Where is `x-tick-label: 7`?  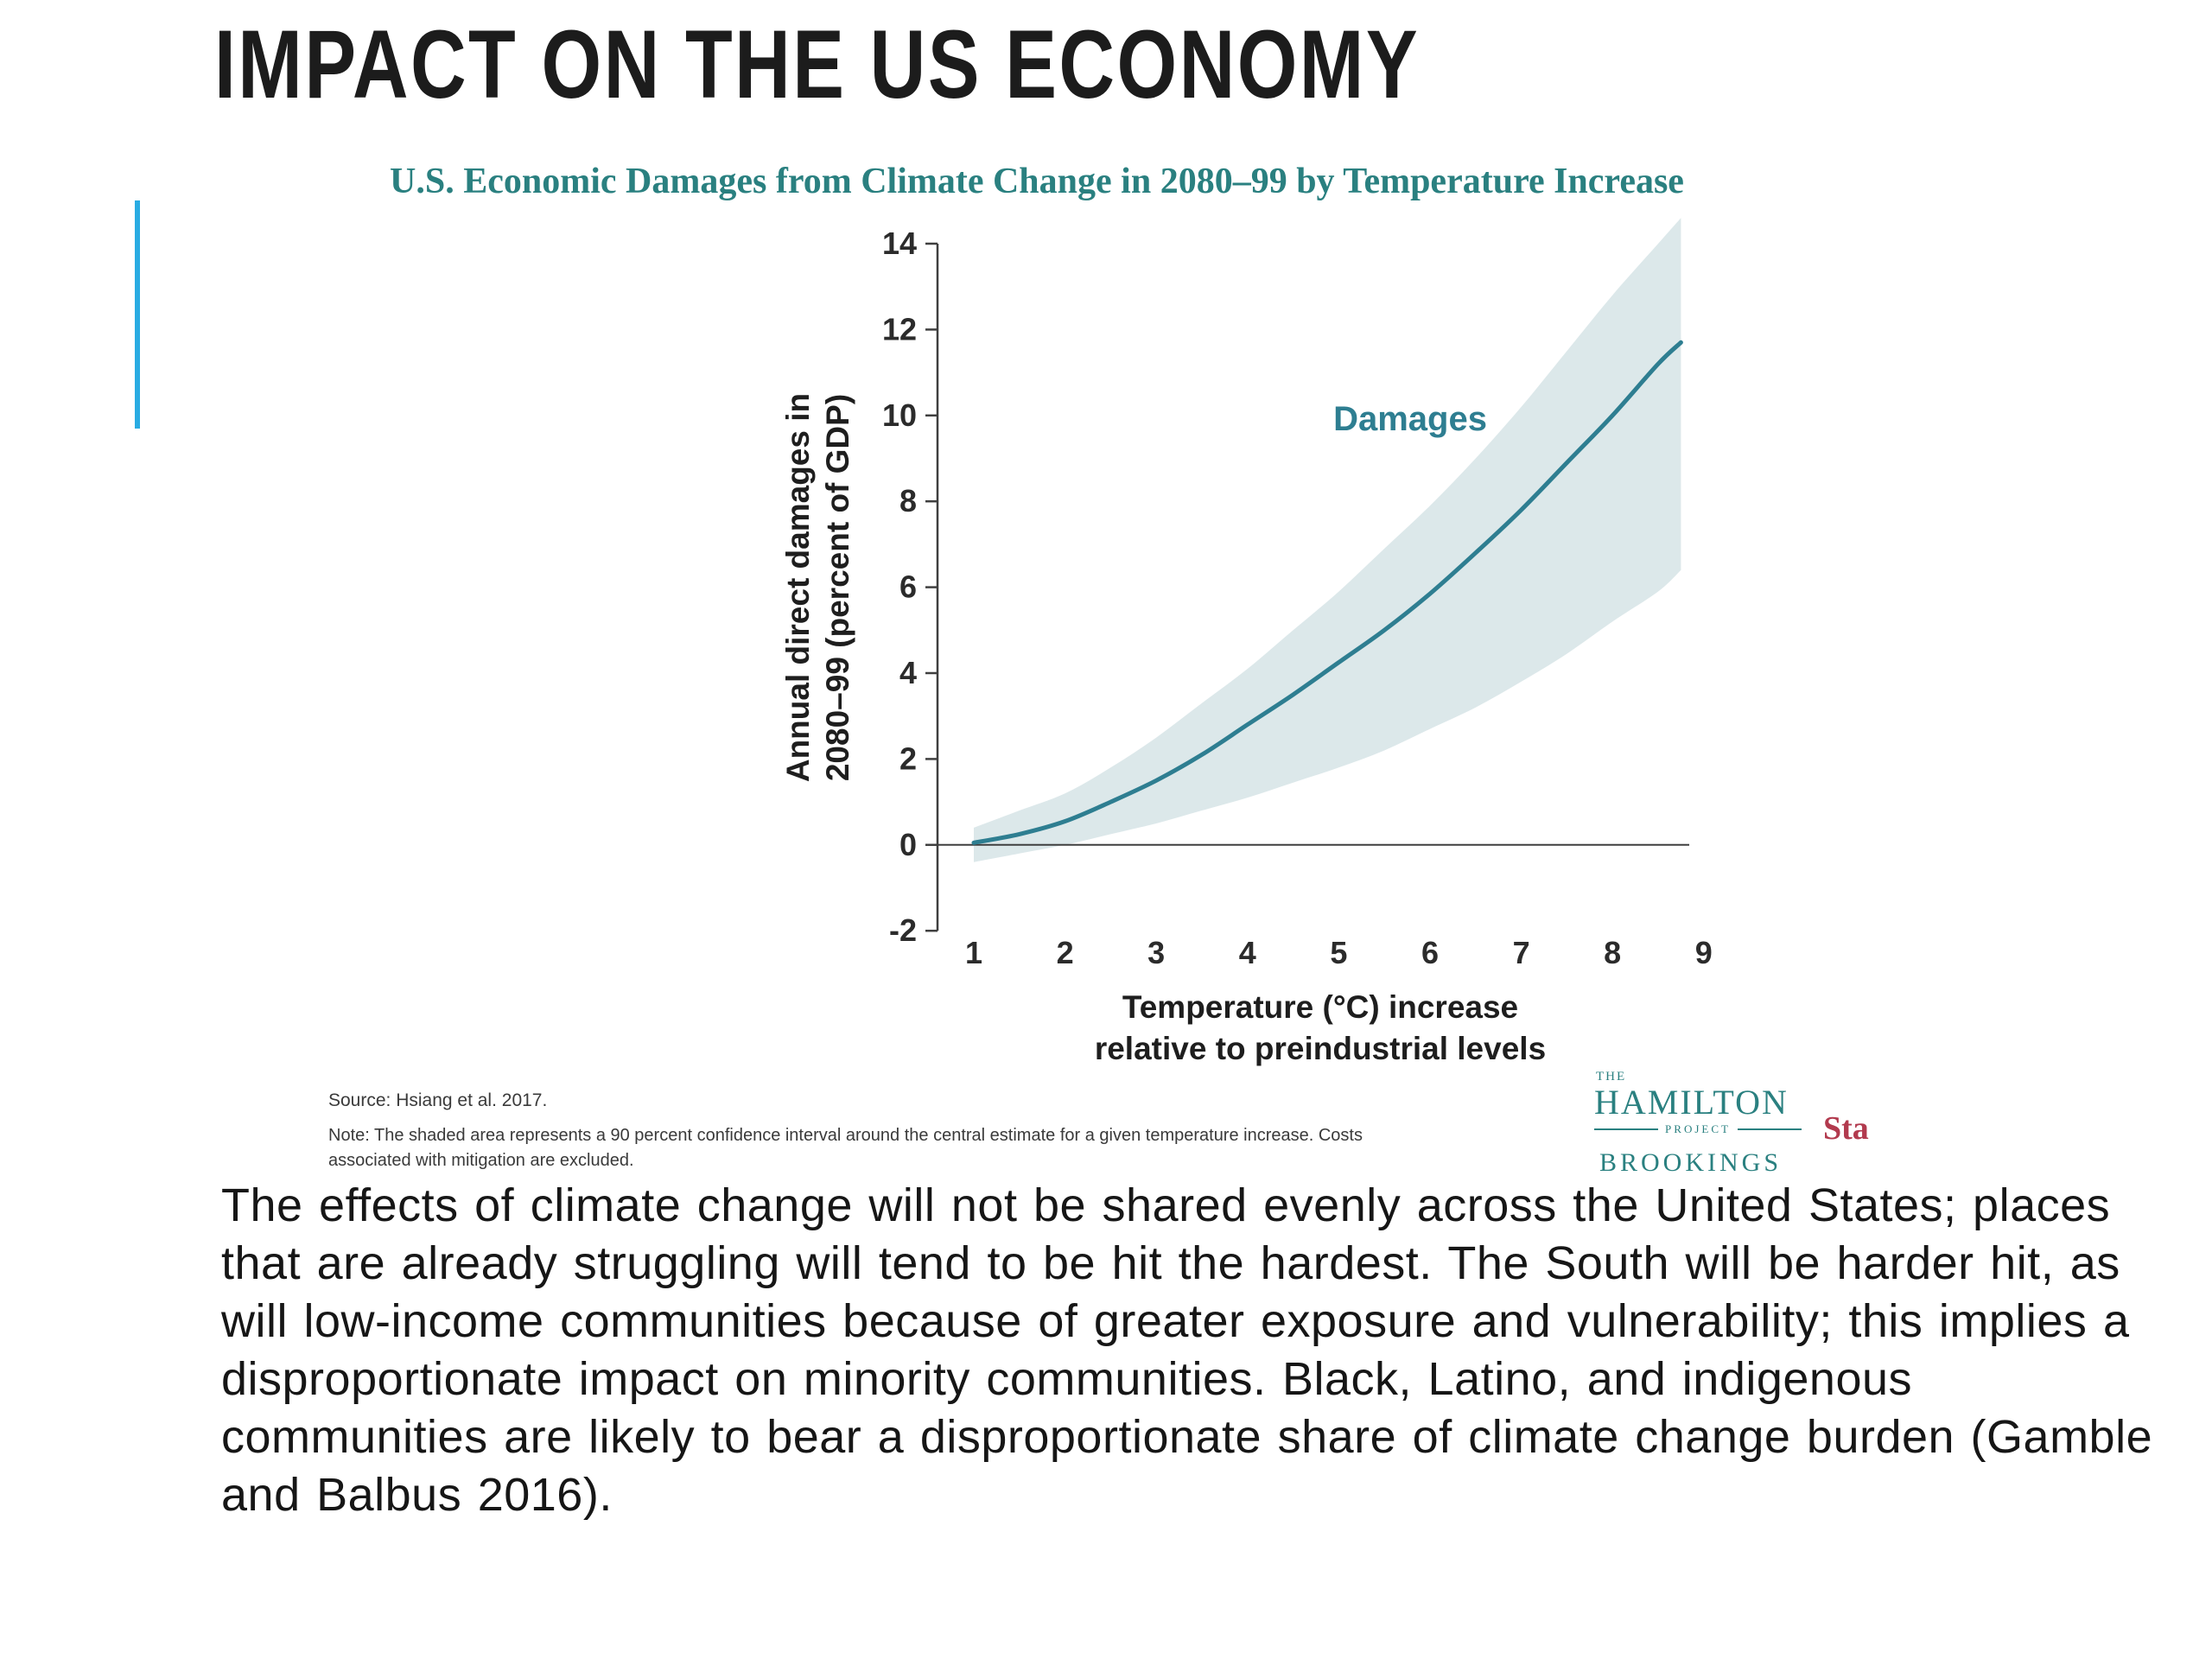 x-tick-label: 7 is located at coordinates (1521, 952).